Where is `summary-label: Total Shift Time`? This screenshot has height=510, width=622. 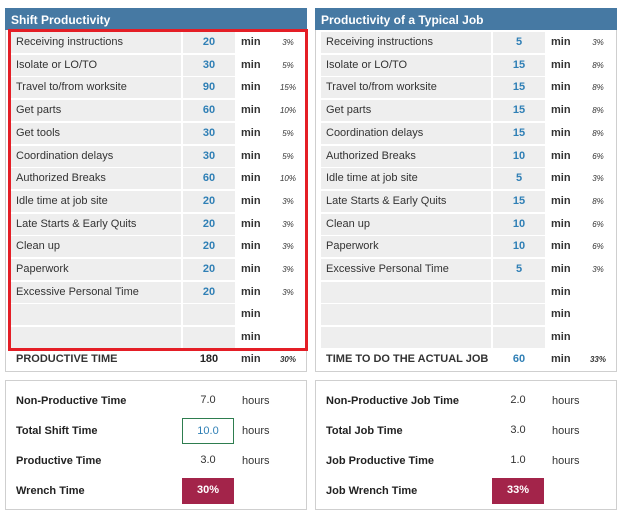 summary-label: Total Shift Time is located at coordinates (57, 431).